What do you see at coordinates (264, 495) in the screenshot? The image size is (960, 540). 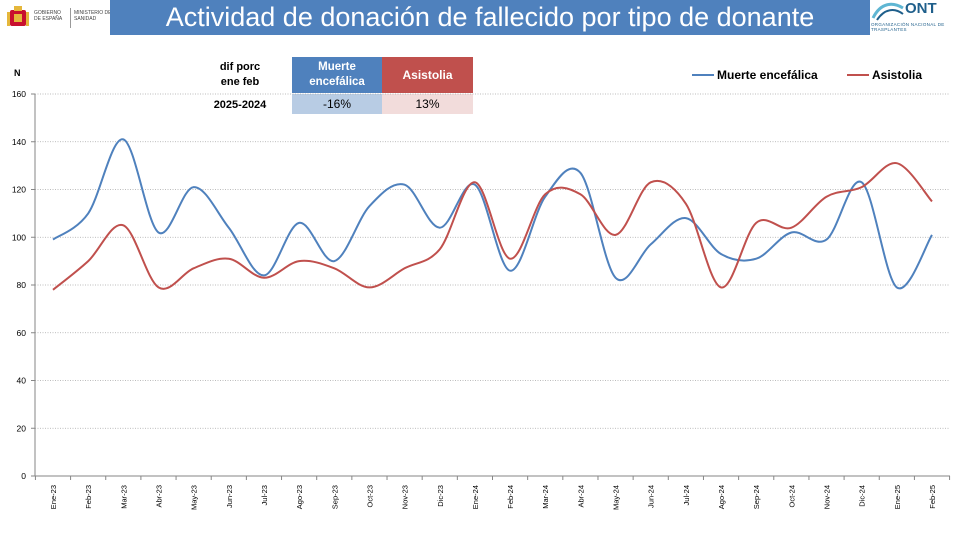 I see `x-tick-label: Jul-23` at bounding box center [264, 495].